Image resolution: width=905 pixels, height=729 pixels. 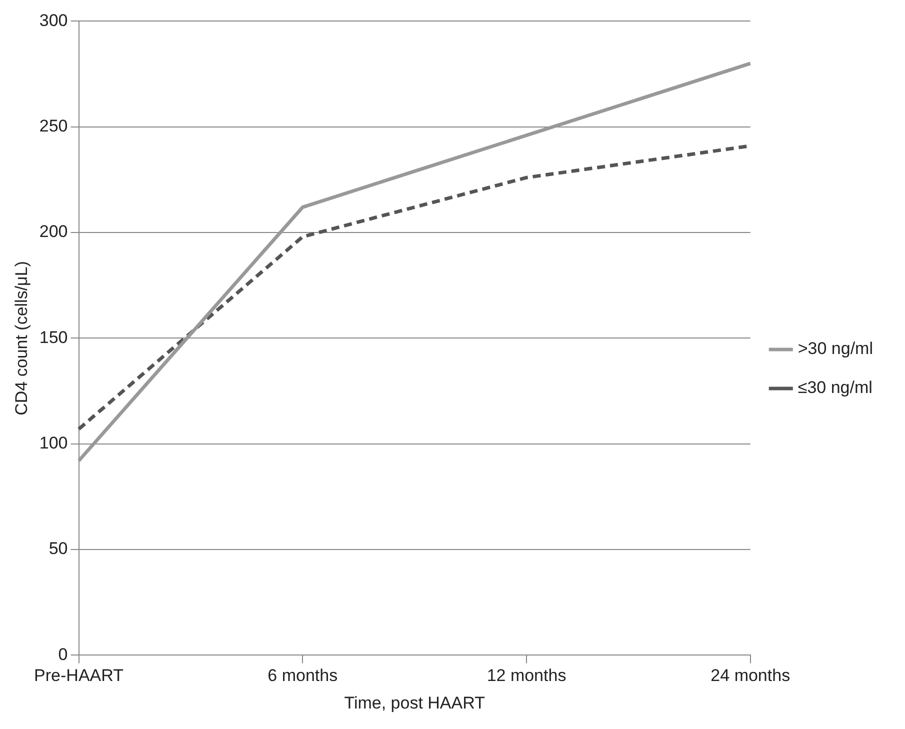 I want to click on legend-label: >30 ng/ml, so click(x=836, y=348).